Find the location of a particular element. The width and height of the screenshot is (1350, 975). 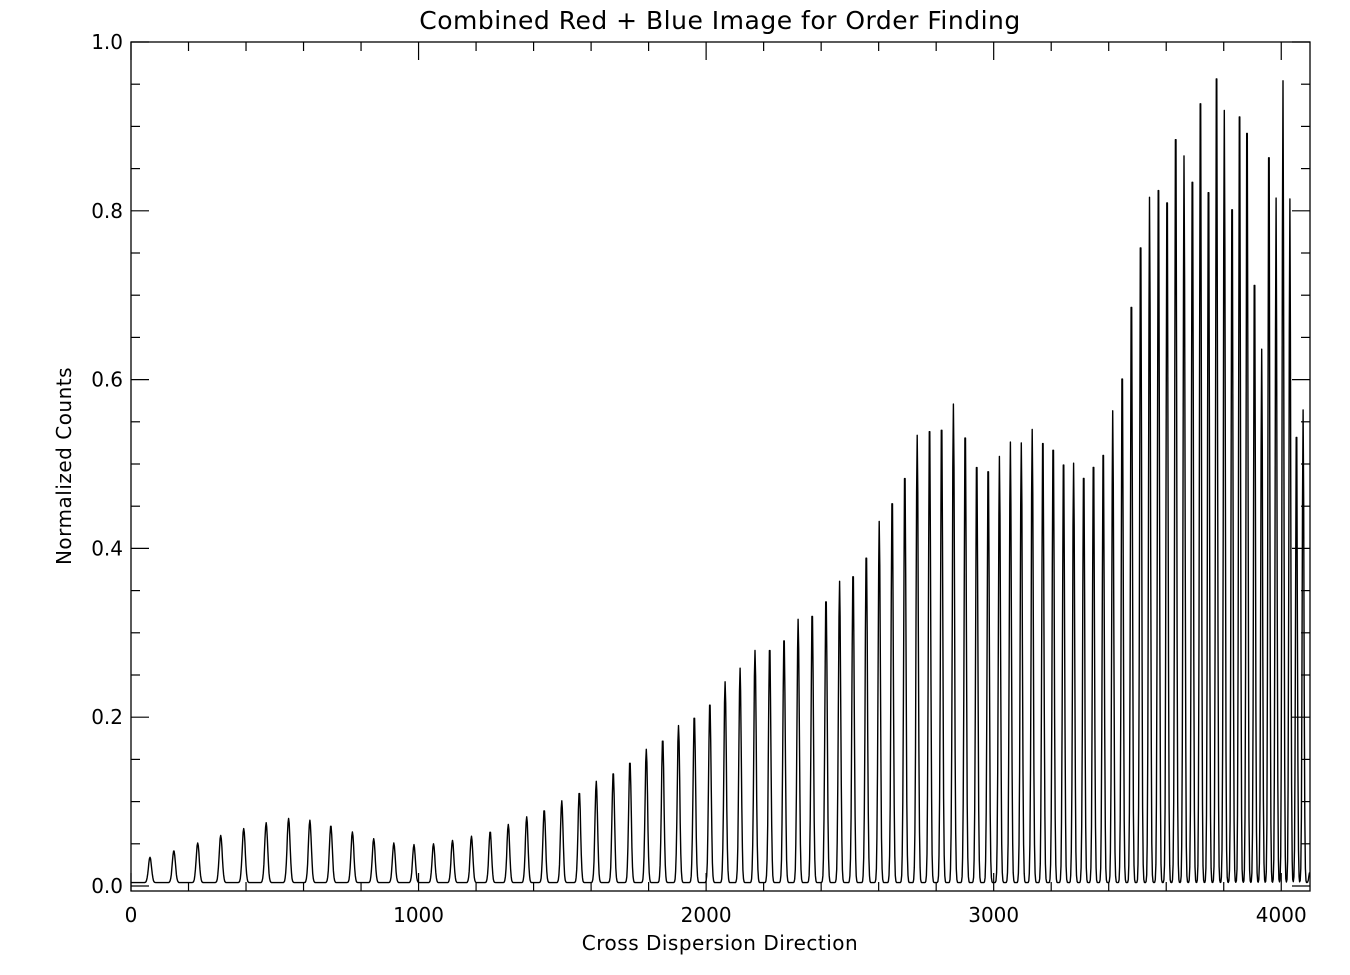

y-tick-label: 0.0 is located at coordinates (107, 886).